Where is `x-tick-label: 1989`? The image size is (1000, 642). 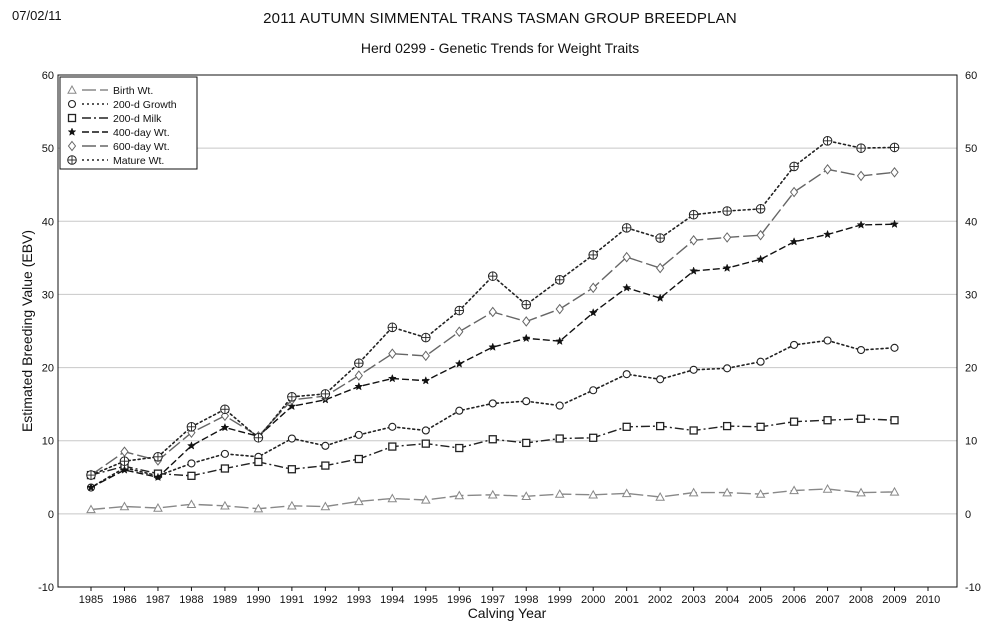 x-tick-label: 1989 is located at coordinates (225, 600).